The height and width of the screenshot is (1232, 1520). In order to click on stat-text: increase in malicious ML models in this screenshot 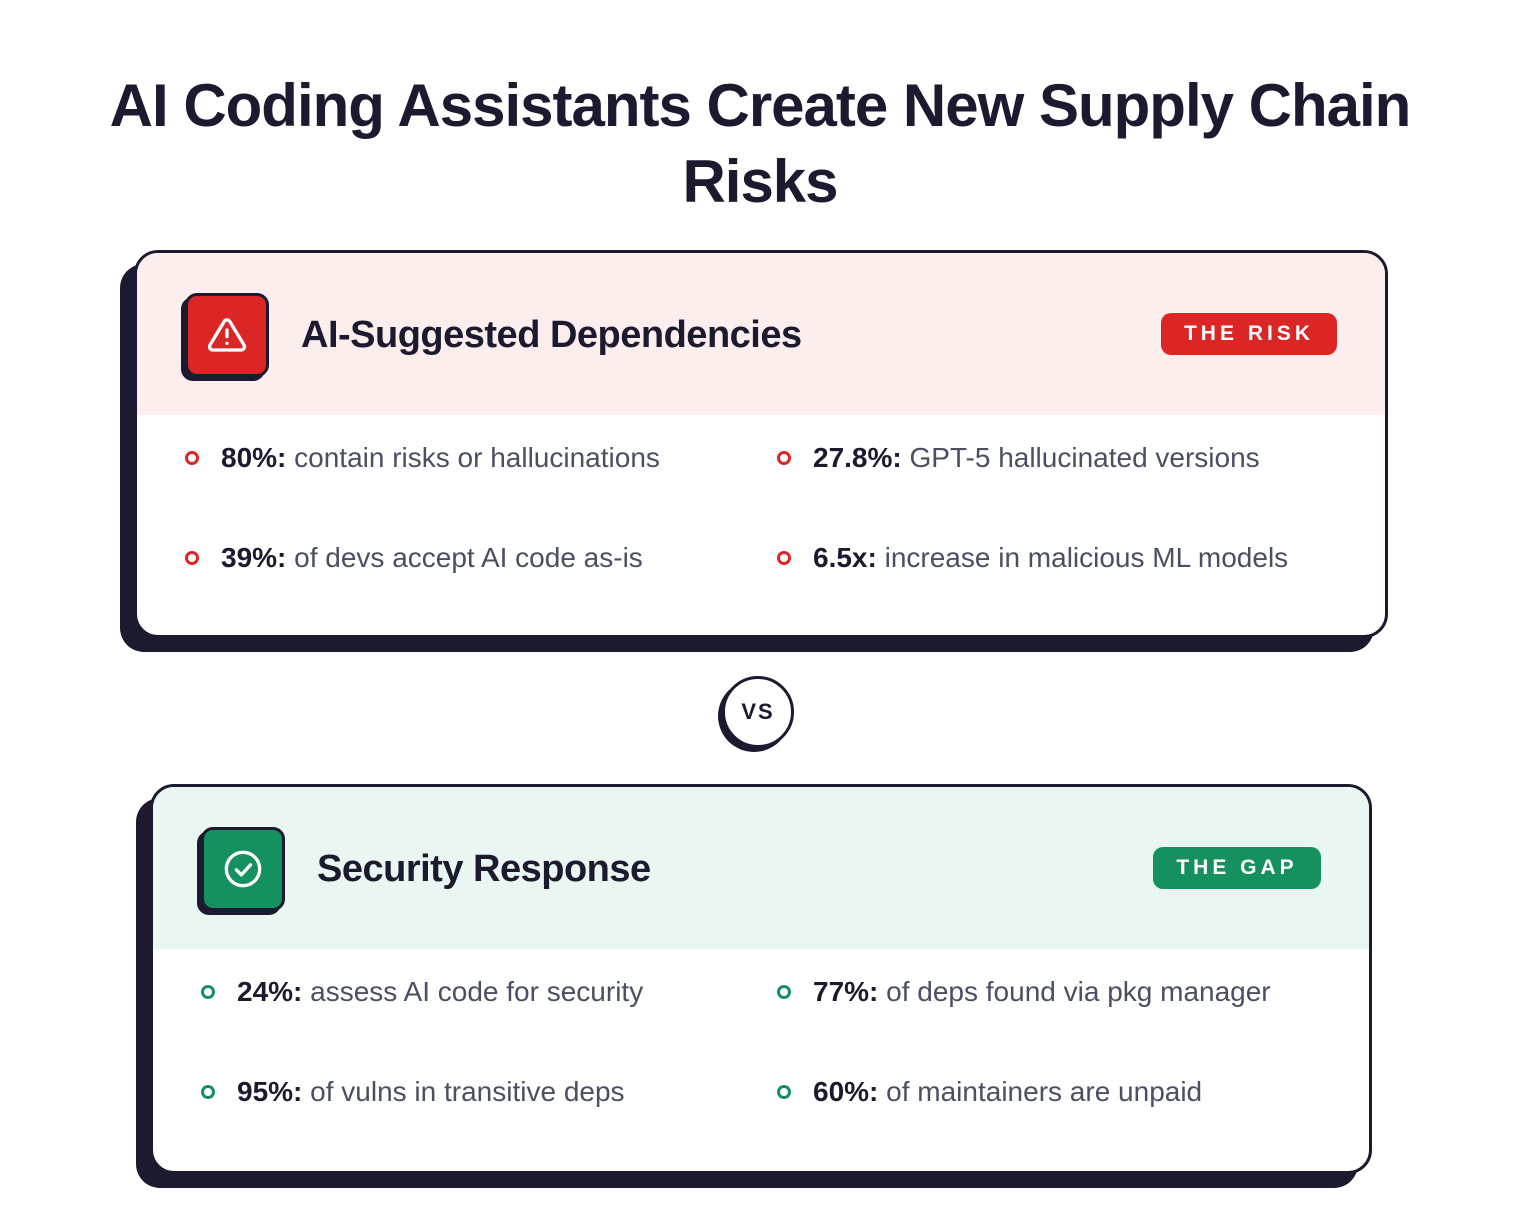, I will do `click(1082, 557)`.